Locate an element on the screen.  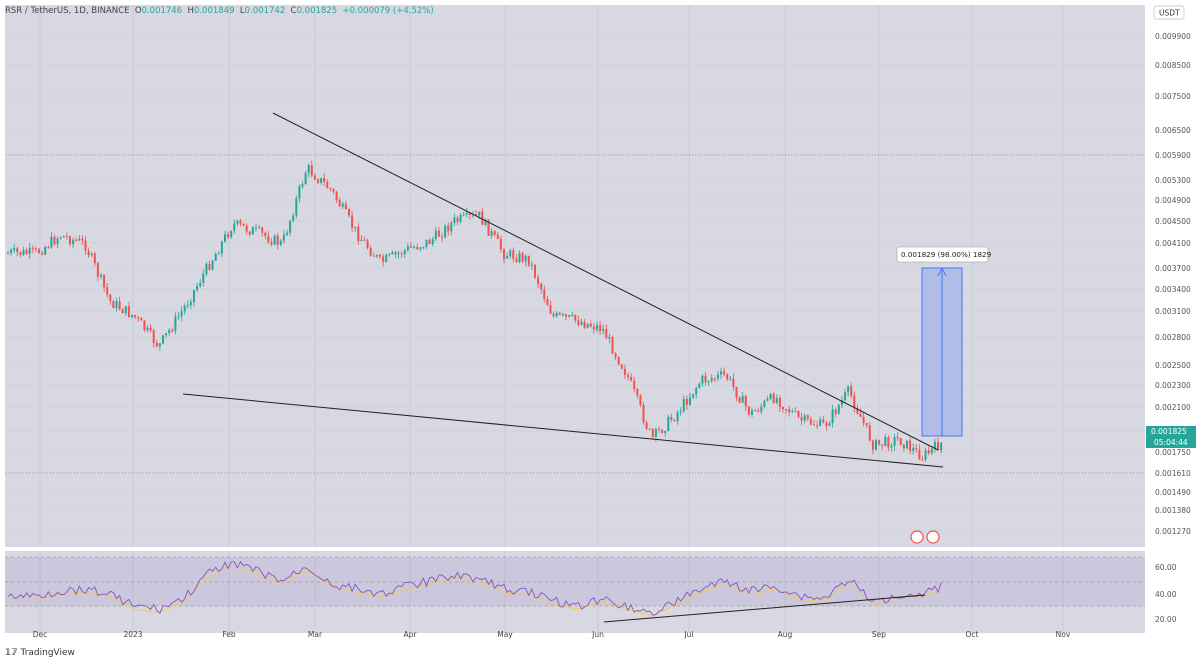
price-tick-label: 0.001490 is located at coordinates (1173, 492).